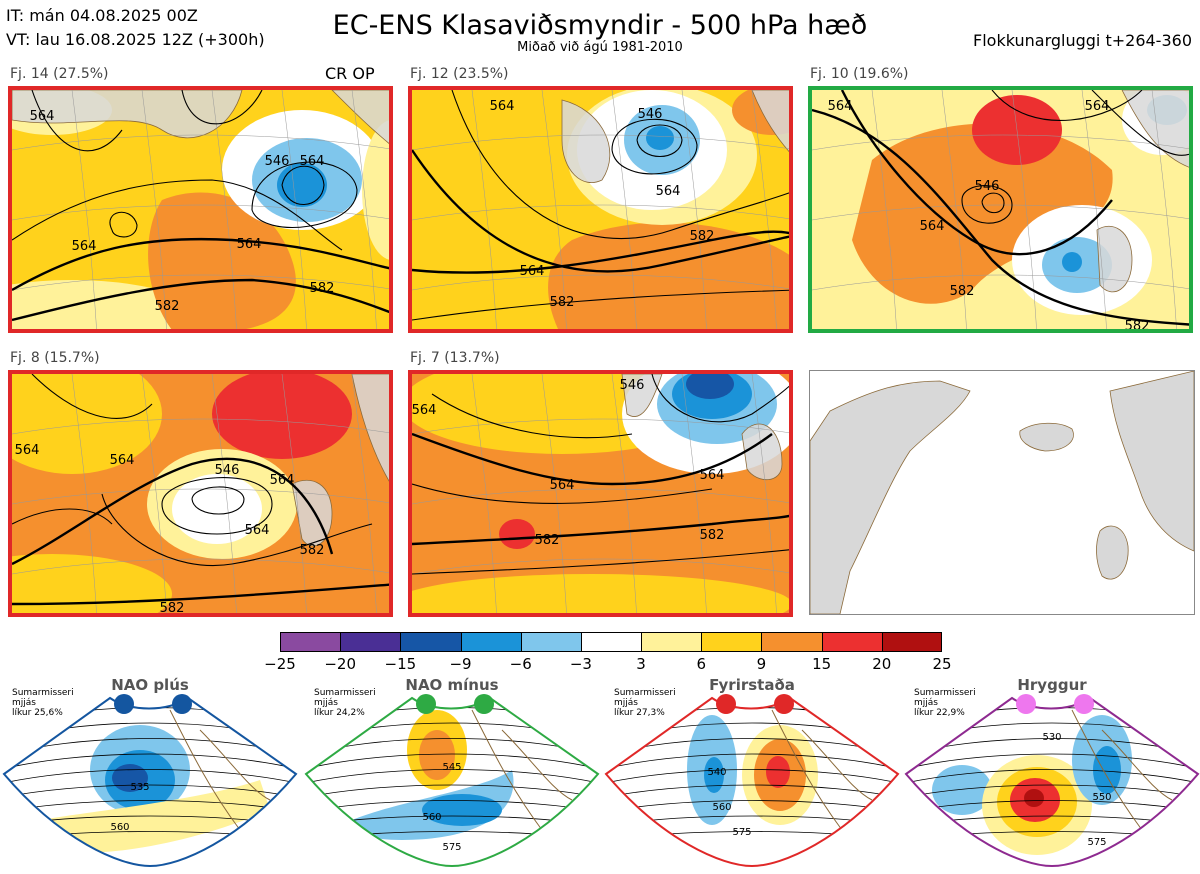  Describe the element at coordinates (859, 74) in the screenshot. I see `cluster-label: Fj. 10 (19.6%)` at that location.